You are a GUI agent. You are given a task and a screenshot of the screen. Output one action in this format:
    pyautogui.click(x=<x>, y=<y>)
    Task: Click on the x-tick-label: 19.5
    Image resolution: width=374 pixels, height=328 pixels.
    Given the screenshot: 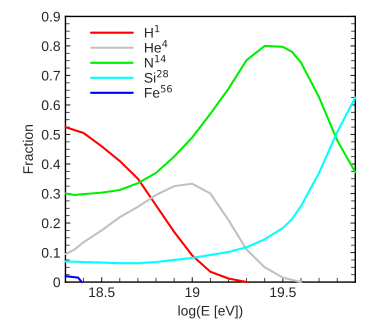 What is the action you would take?
    pyautogui.click(x=283, y=292)
    